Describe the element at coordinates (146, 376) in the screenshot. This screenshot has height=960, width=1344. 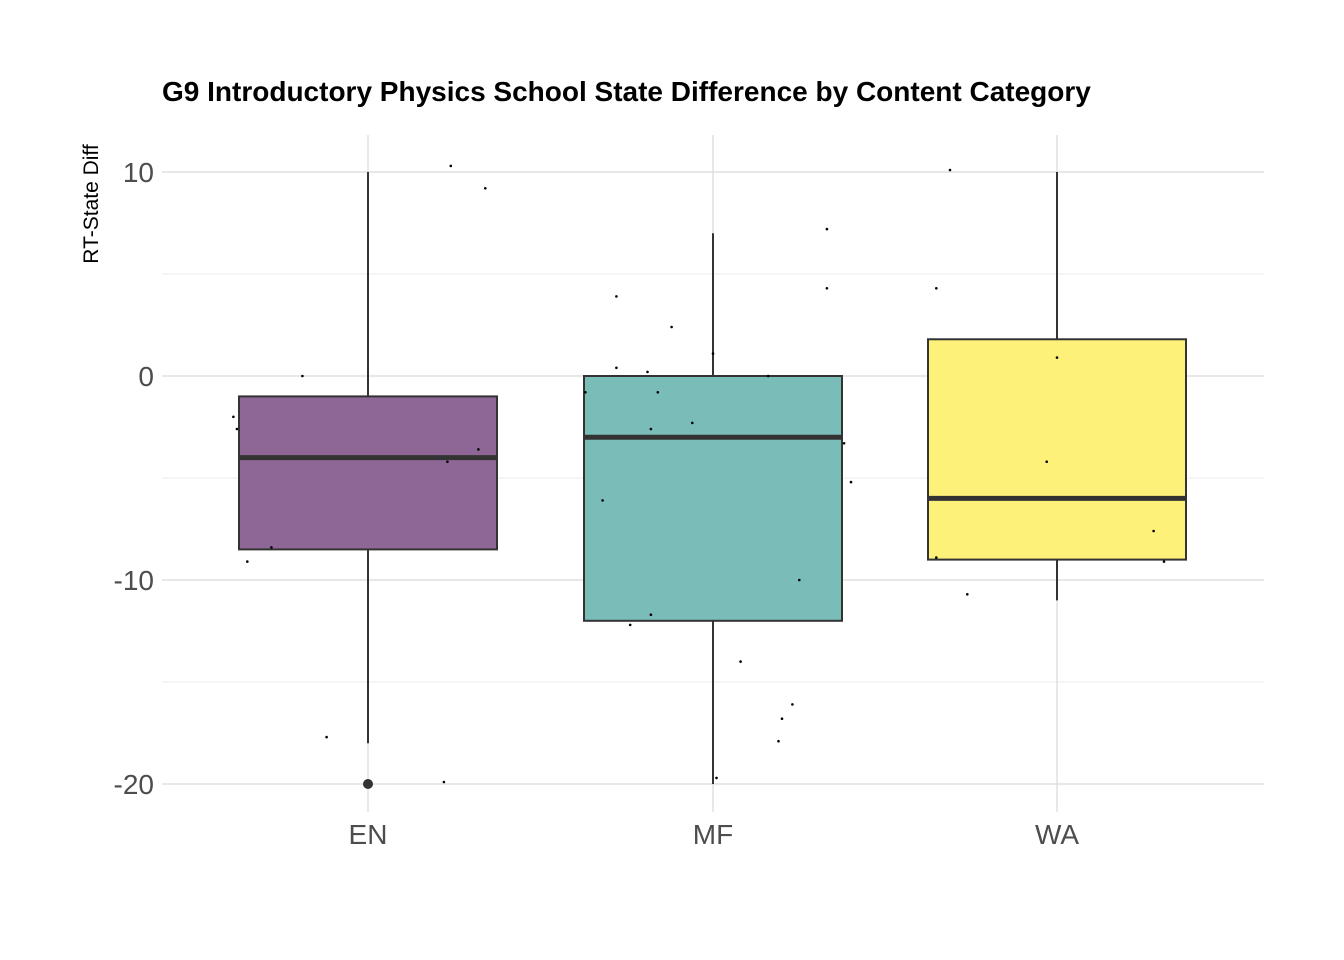
I see `y-tick-label: 0` at that location.